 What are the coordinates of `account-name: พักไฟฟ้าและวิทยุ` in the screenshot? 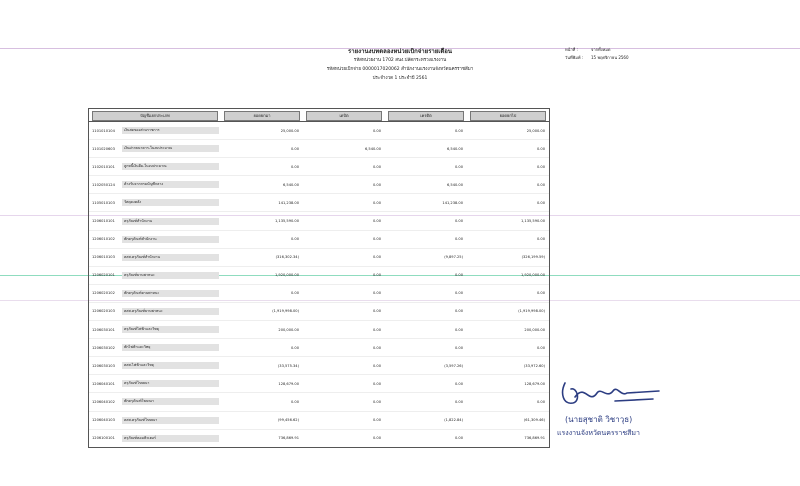 It's located at (170, 348).